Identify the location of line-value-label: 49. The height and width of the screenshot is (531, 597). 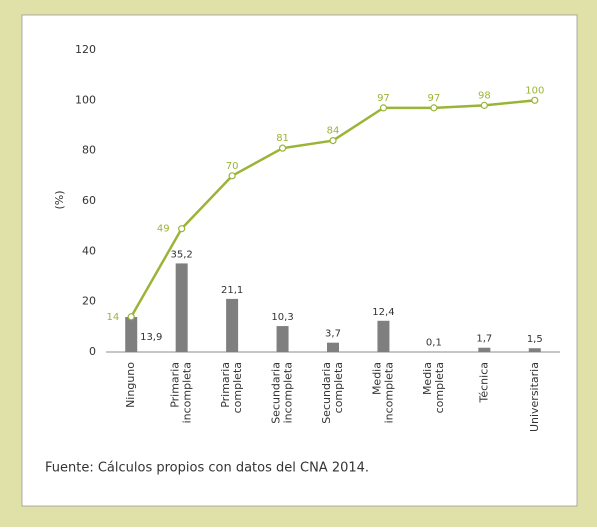
(163, 229).